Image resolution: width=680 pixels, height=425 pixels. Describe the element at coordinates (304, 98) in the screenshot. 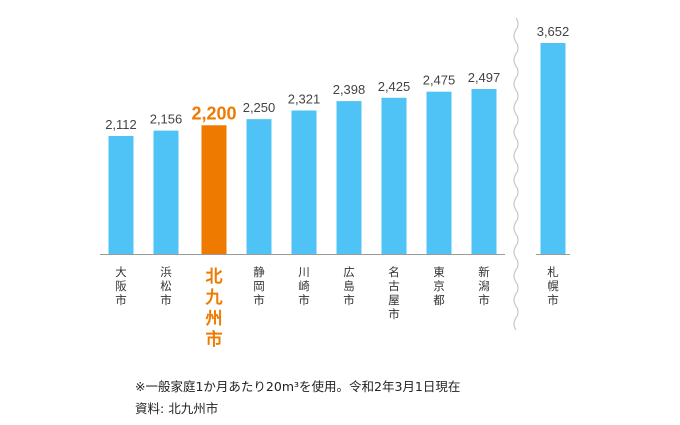

I see `value-label-5: 2,321` at that location.